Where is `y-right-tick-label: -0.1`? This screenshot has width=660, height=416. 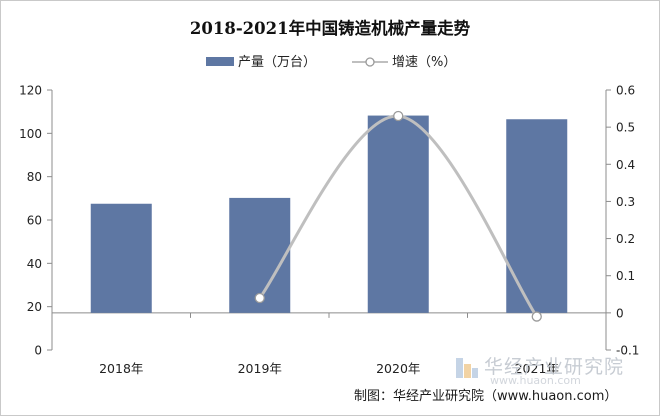
y-right-tick-label: -0.1 is located at coordinates (627, 351).